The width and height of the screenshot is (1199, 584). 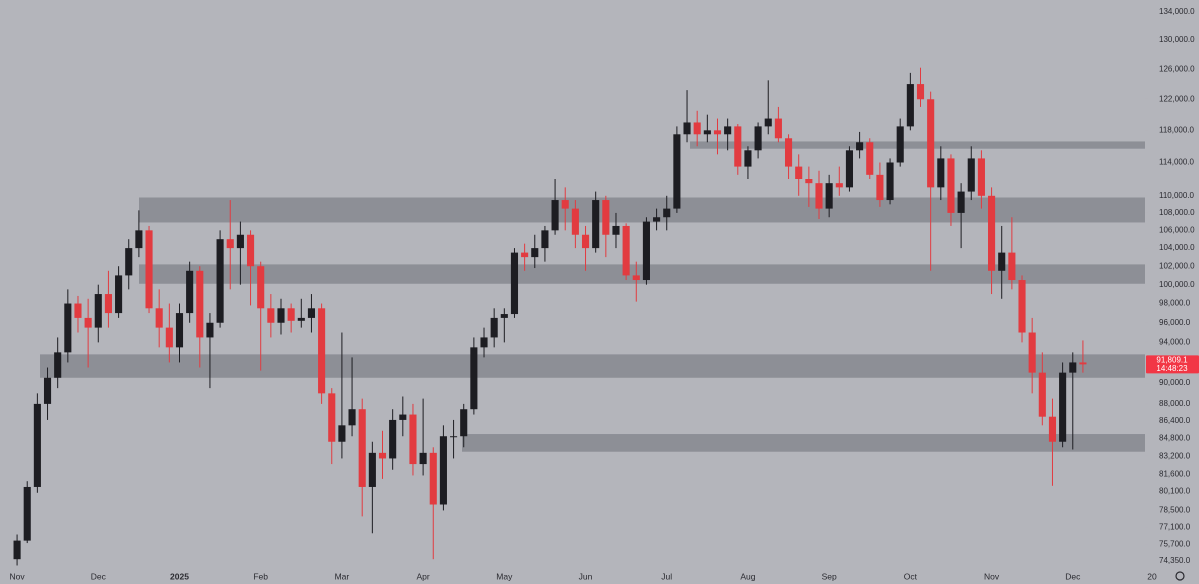 I want to click on countdown-label: 14:48:23, so click(x=1172, y=368).